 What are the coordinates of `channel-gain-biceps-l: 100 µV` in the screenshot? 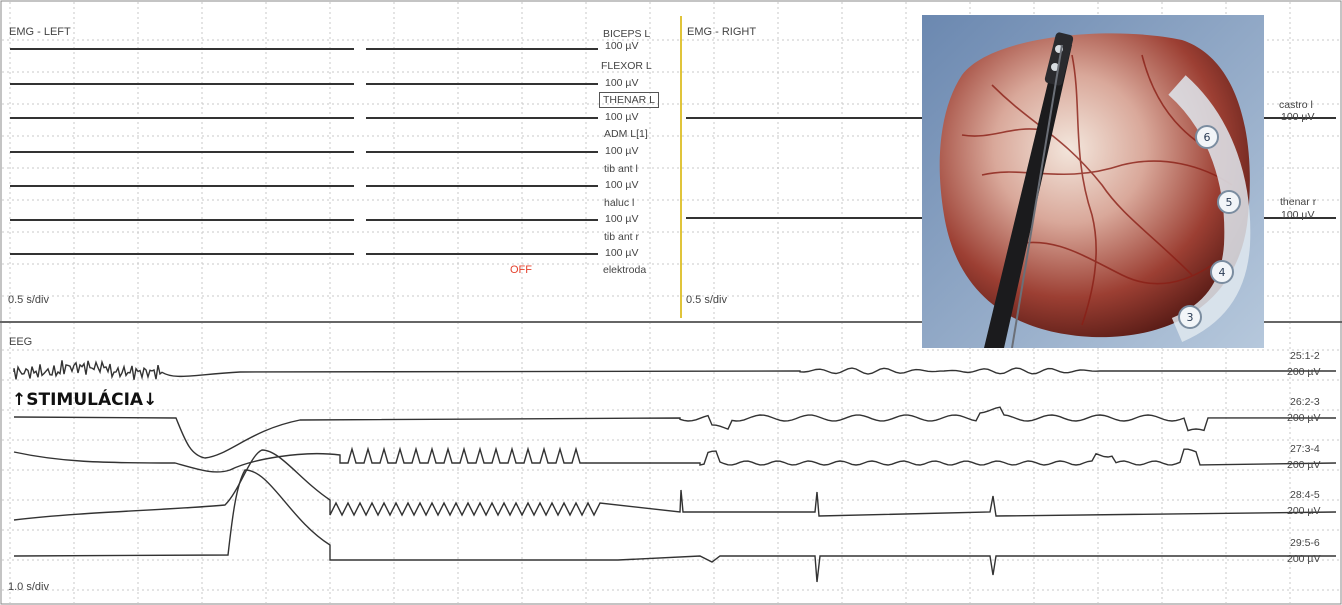 It's located at (622, 46).